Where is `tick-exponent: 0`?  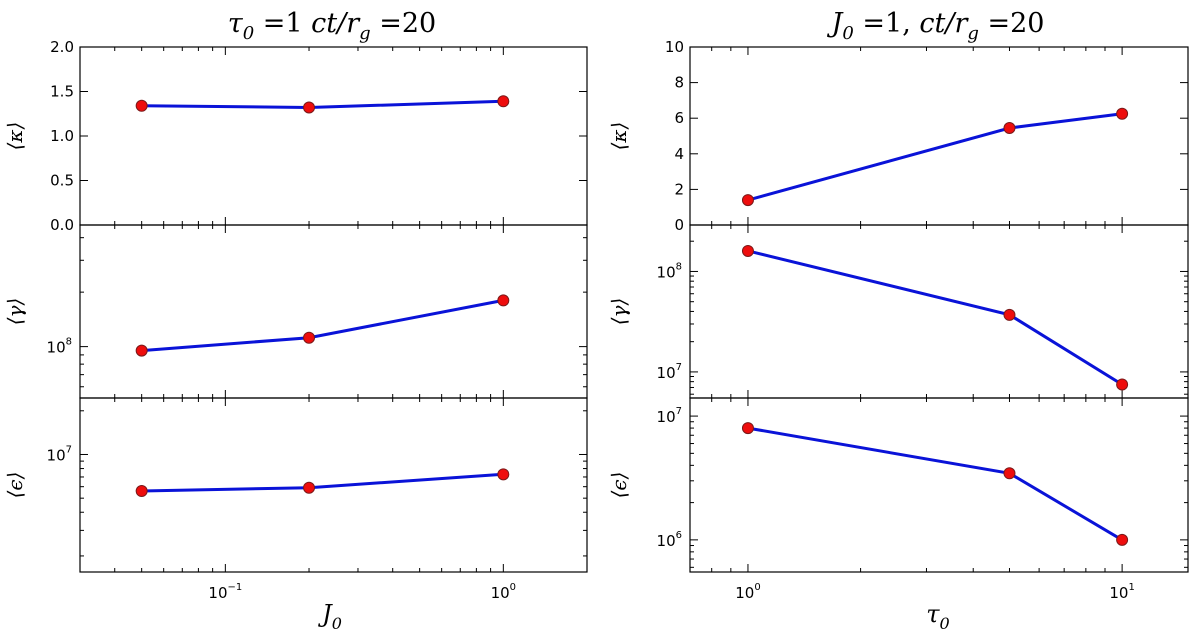 tick-exponent: 0 is located at coordinates (513, 587).